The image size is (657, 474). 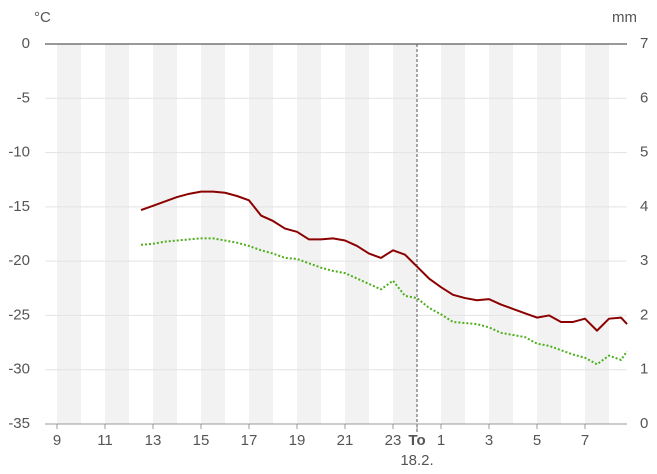 I want to click on y2-tick-label: 3, so click(x=644, y=260).